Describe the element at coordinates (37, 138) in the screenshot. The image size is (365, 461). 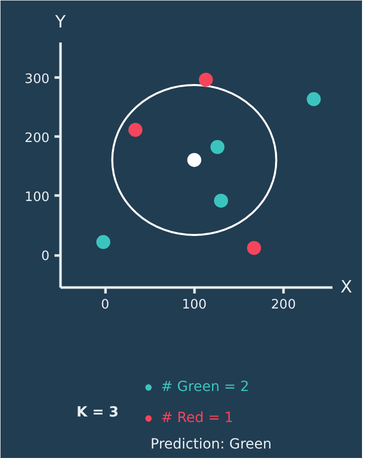
I see `y-tick-label: 200` at that location.